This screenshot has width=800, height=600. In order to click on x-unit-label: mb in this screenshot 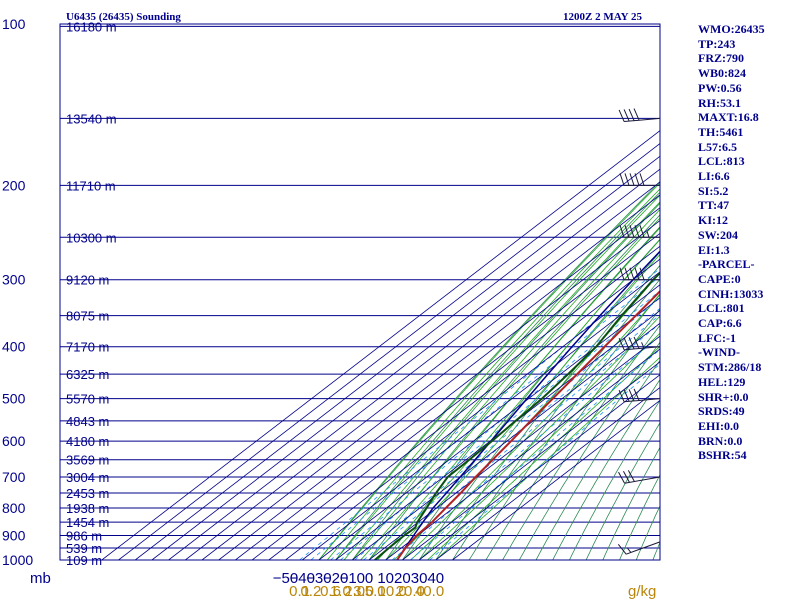, I will do `click(40, 578)`.